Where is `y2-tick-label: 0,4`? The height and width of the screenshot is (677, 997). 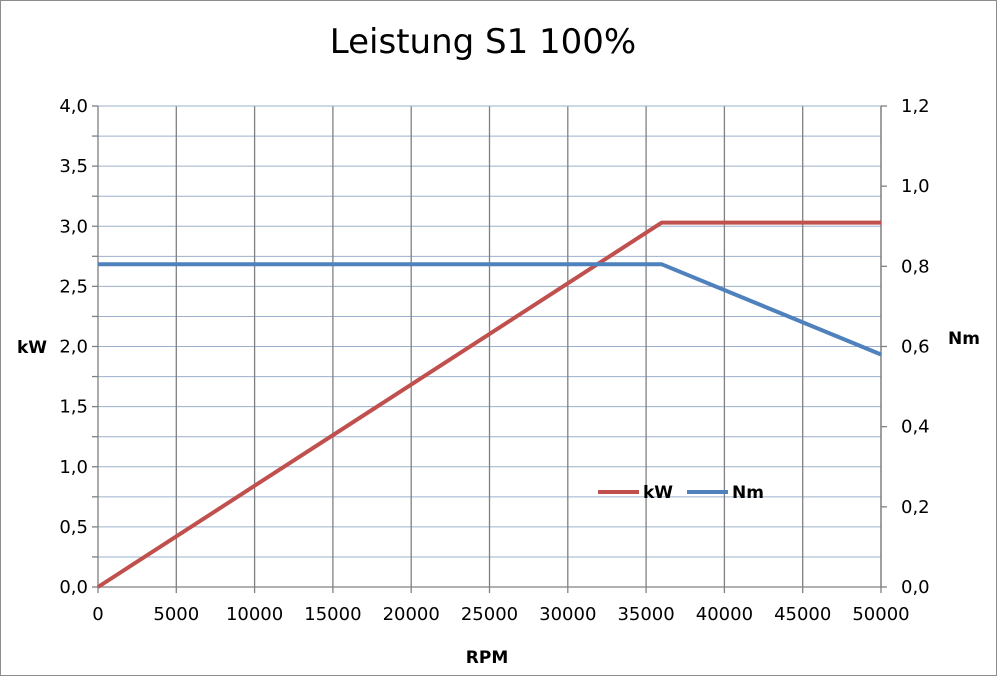
y2-tick-label: 0,4 is located at coordinates (915, 427).